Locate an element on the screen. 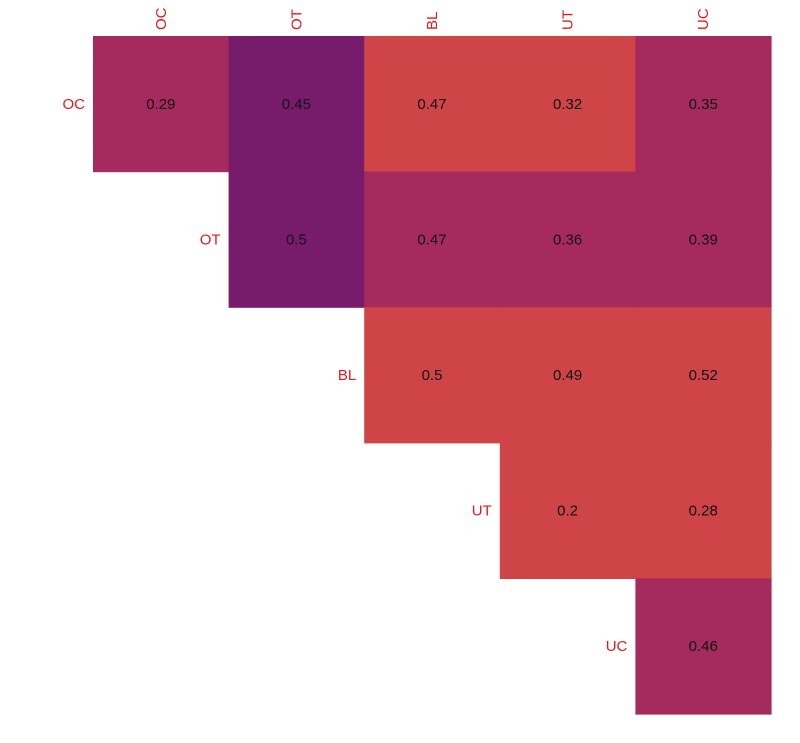 This screenshot has height=743, width=800. cell-value-ot-bl: 0.47 is located at coordinates (431, 239).